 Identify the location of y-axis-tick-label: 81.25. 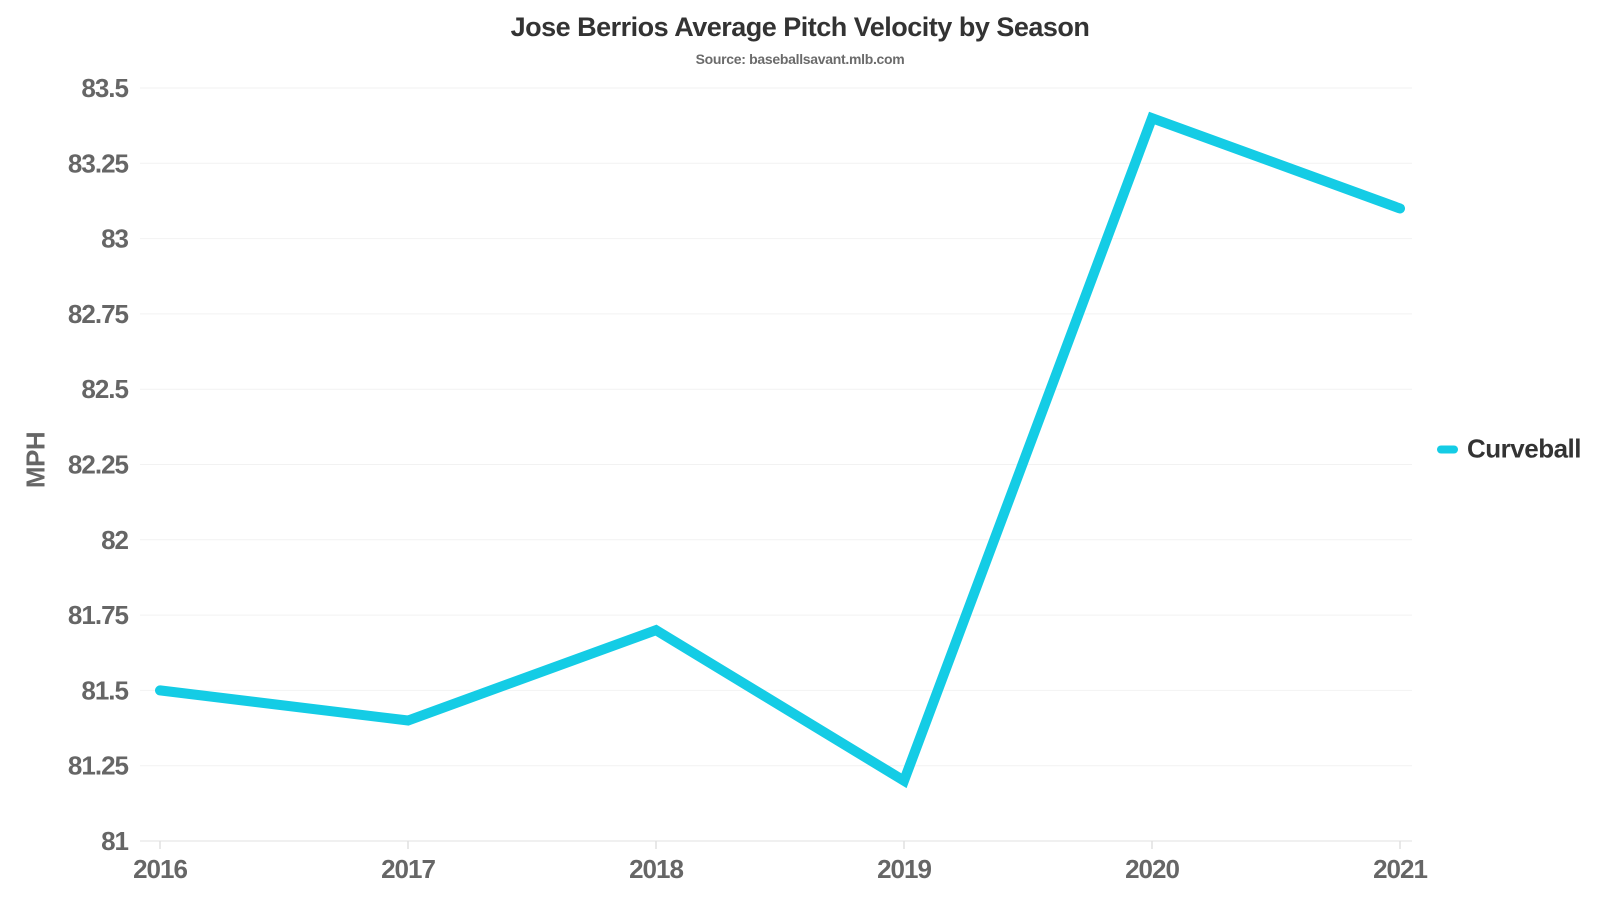
(98, 766).